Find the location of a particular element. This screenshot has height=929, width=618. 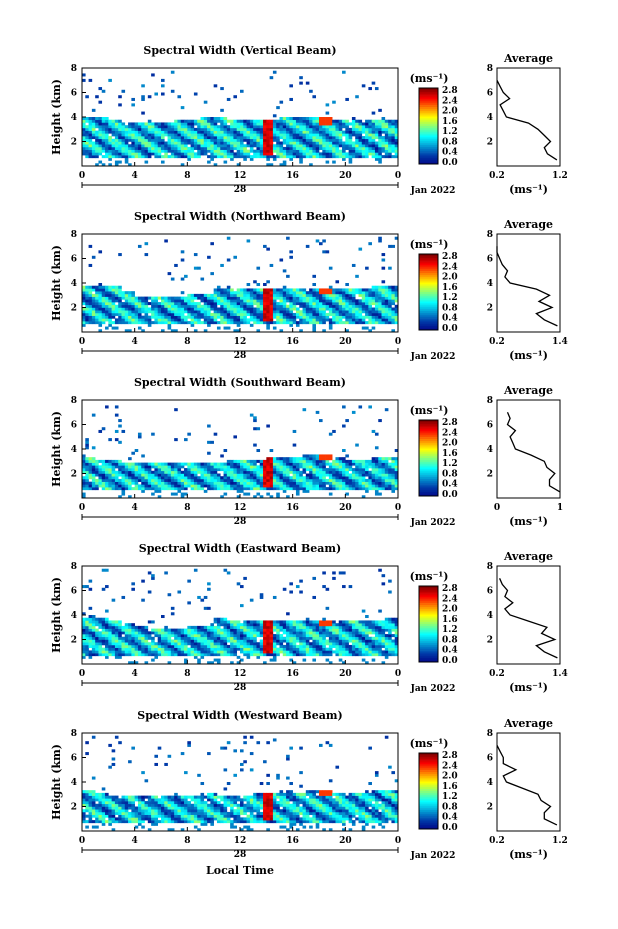

avg-x-tick-label: 0 is located at coordinates (497, 508).